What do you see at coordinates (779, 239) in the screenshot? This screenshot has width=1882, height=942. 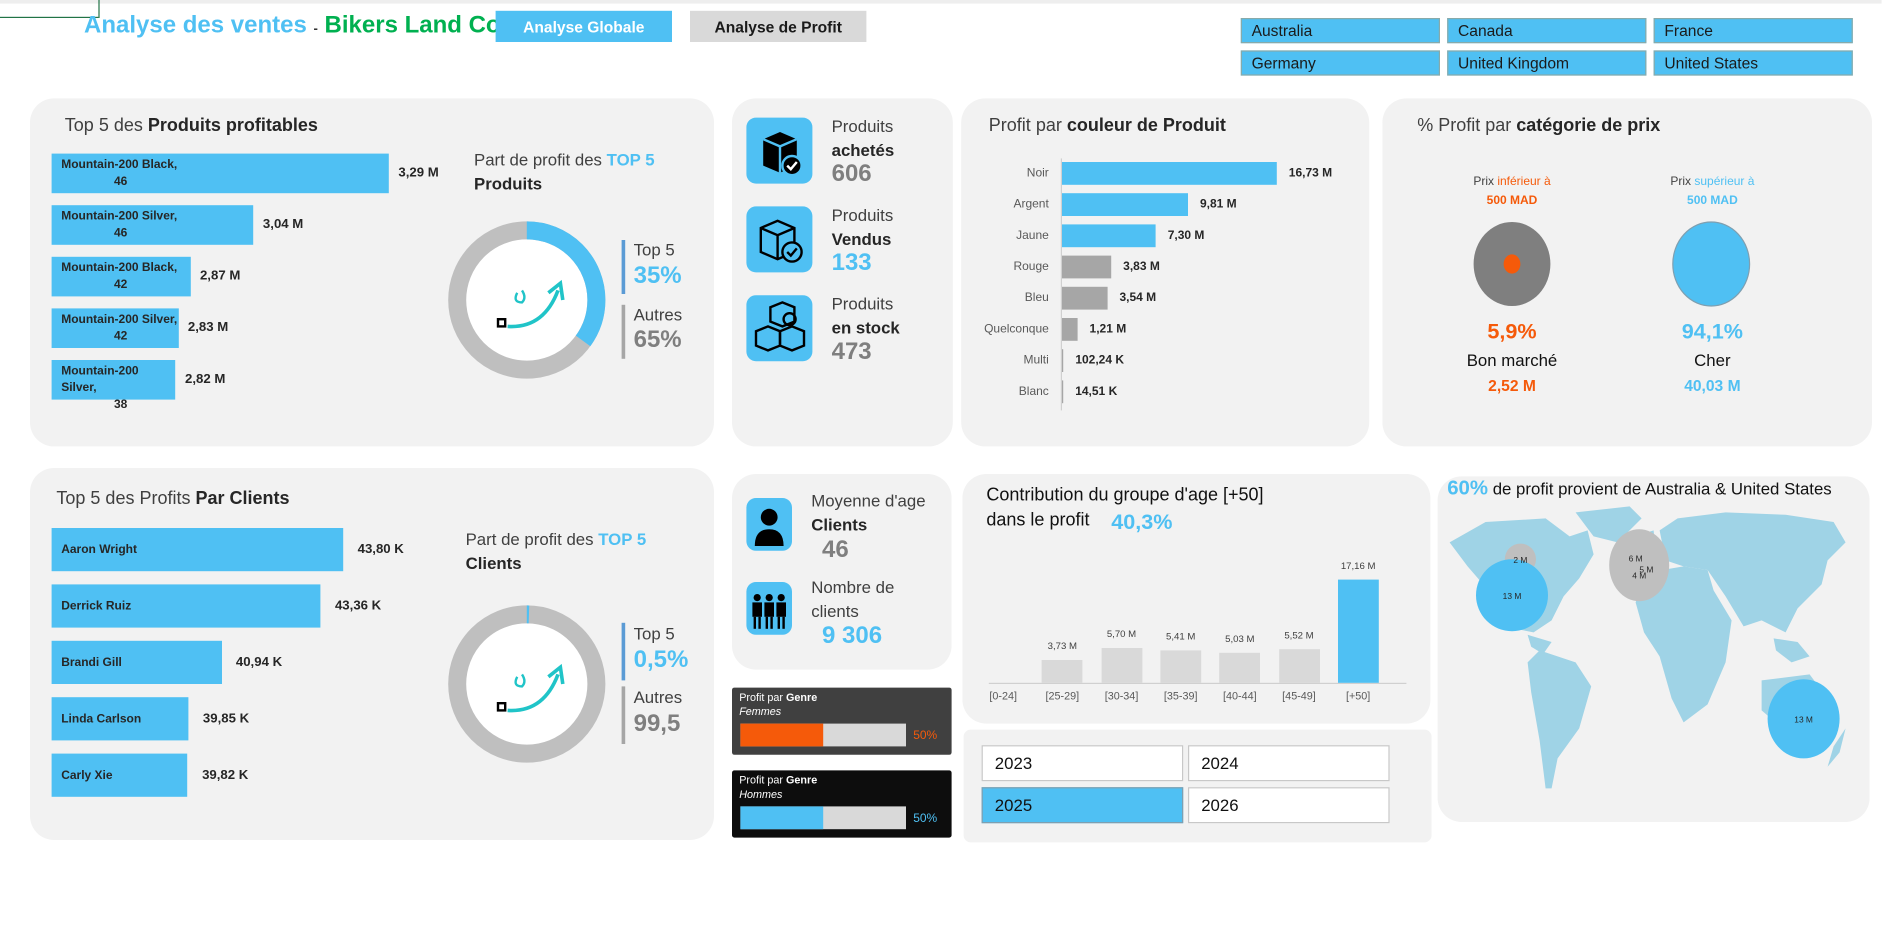 I see `box-outline-check-icon` at bounding box center [779, 239].